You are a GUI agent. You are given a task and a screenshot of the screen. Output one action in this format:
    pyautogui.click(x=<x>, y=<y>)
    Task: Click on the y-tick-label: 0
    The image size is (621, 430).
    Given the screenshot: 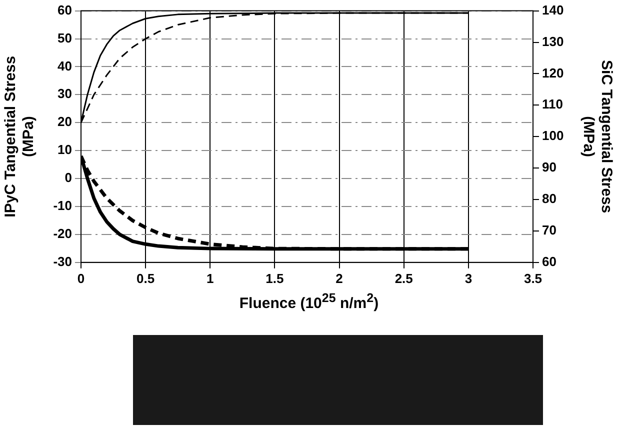 What is the action you would take?
    pyautogui.click(x=68, y=178)
    